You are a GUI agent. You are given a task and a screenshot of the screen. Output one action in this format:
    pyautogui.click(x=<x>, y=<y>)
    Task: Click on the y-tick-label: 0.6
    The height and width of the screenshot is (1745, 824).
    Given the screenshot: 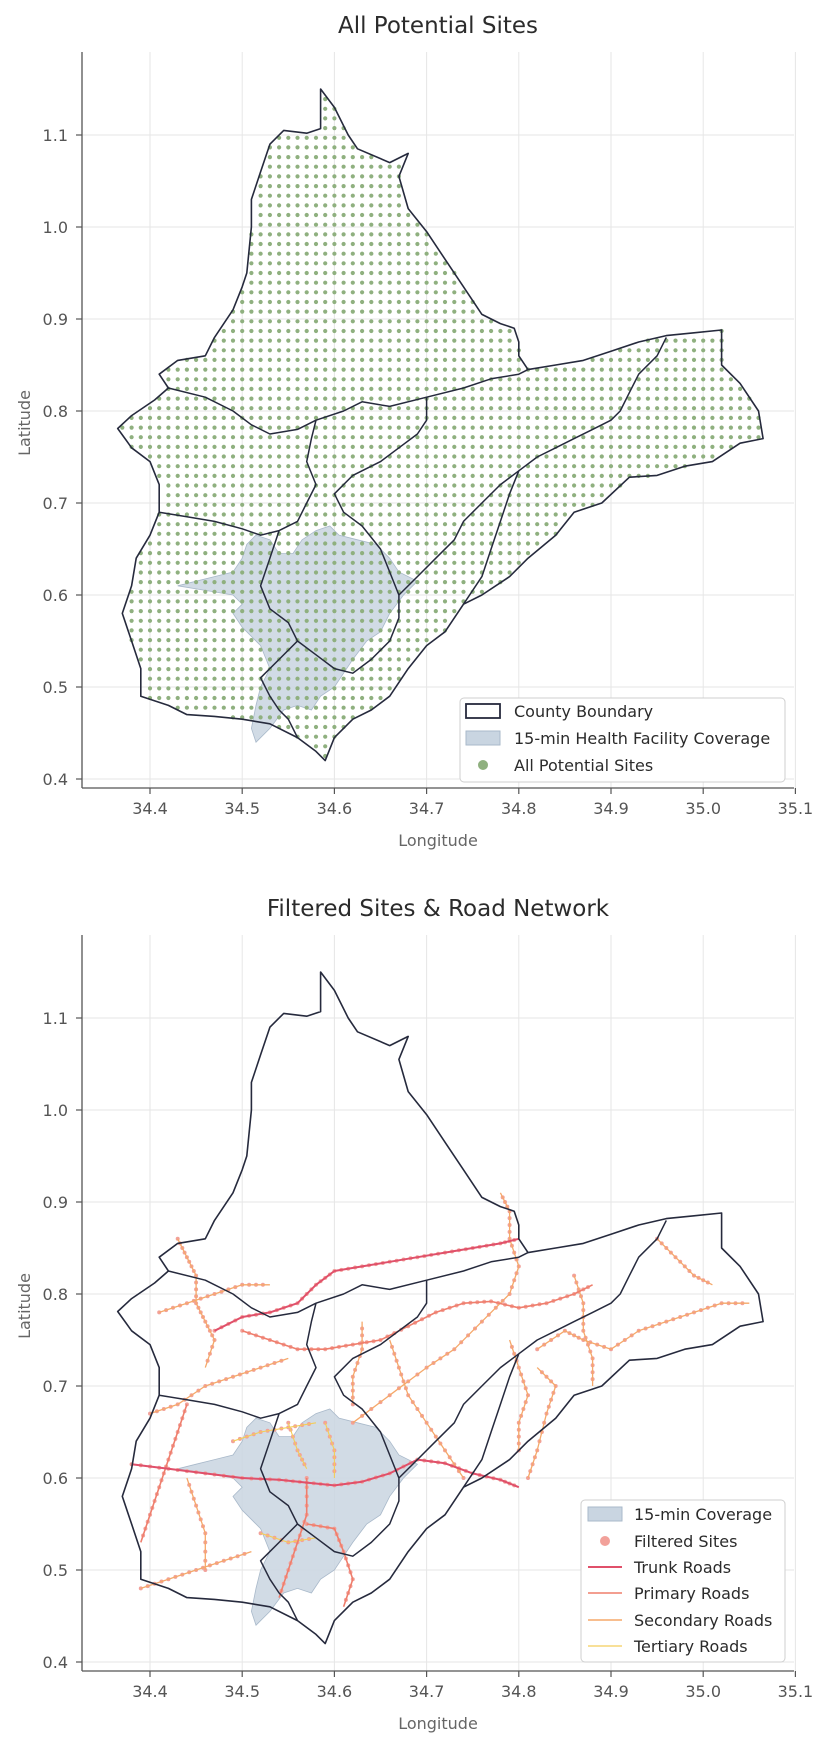 What is the action you would take?
    pyautogui.click(x=55, y=595)
    